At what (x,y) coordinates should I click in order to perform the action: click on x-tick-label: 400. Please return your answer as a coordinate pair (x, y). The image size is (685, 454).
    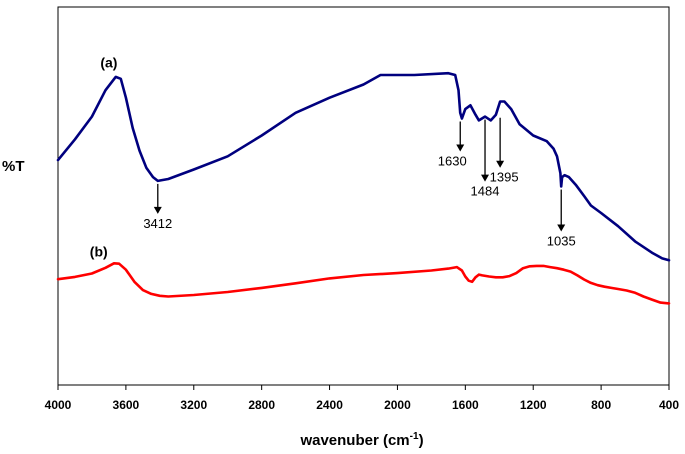
    Looking at the image, I should click on (669, 405).